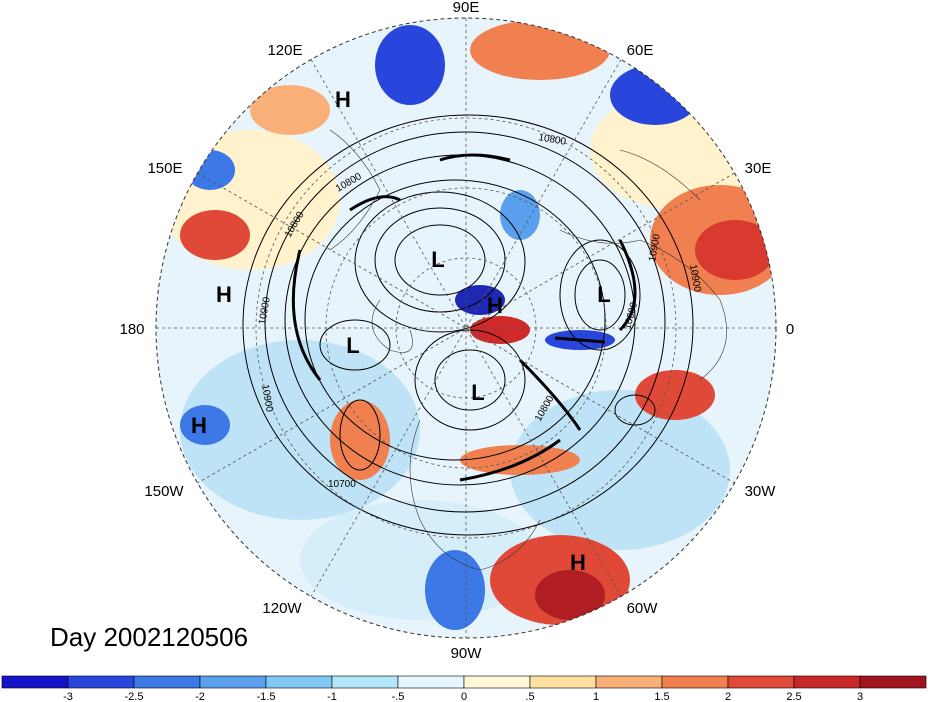  I want to click on lon-label-120e: 120E, so click(284, 50).